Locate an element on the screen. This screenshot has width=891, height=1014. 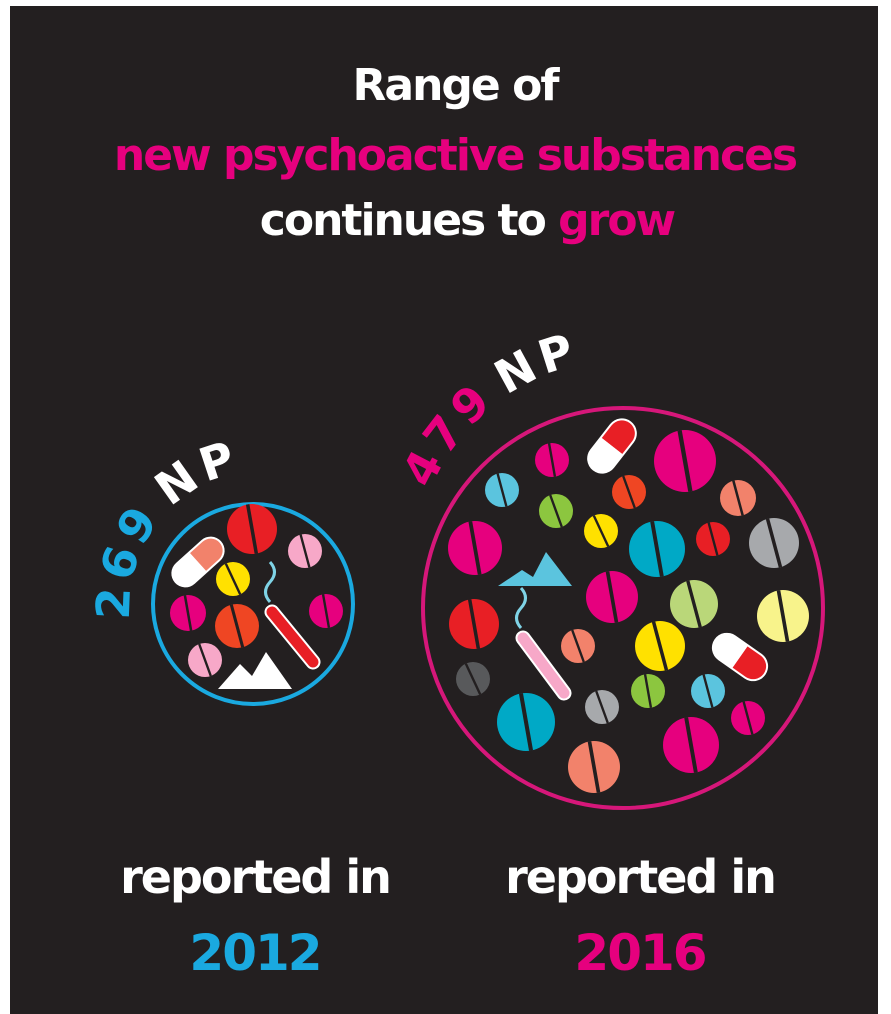
substances-2016 is located at coordinates (628, 605).